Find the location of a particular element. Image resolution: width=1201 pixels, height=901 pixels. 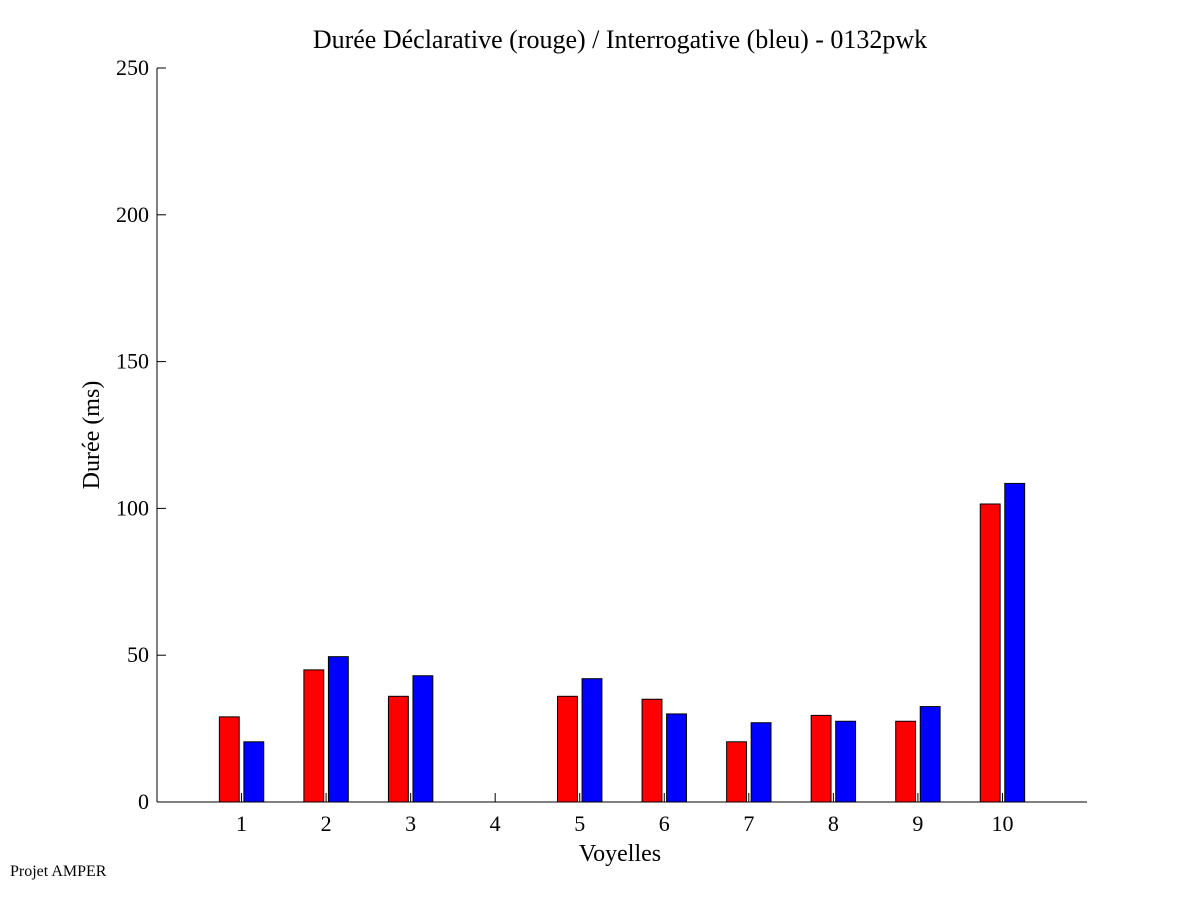

x-tick-label: 6 is located at coordinates (664, 823).